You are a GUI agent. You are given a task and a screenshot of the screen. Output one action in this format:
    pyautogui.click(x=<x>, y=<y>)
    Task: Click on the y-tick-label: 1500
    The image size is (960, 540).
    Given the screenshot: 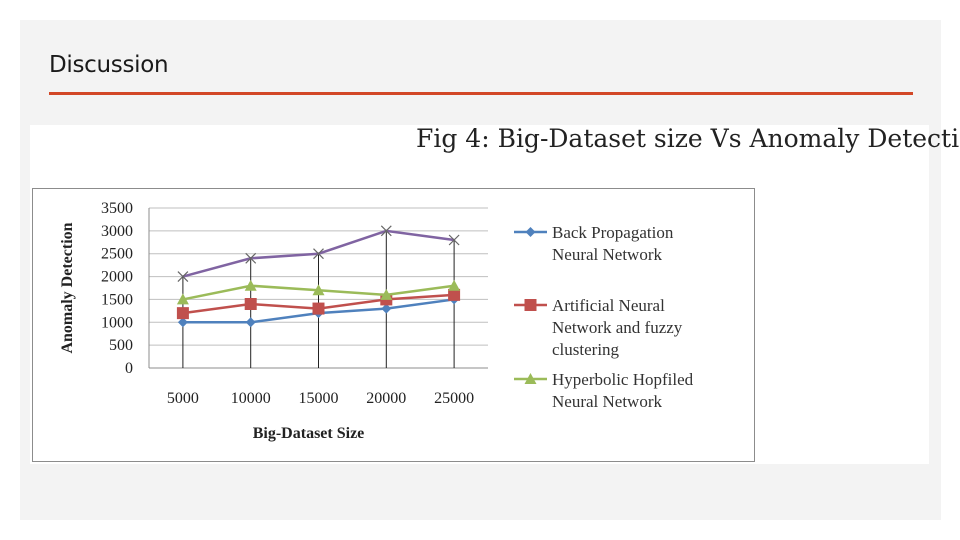 What is the action you would take?
    pyautogui.click(x=117, y=299)
    